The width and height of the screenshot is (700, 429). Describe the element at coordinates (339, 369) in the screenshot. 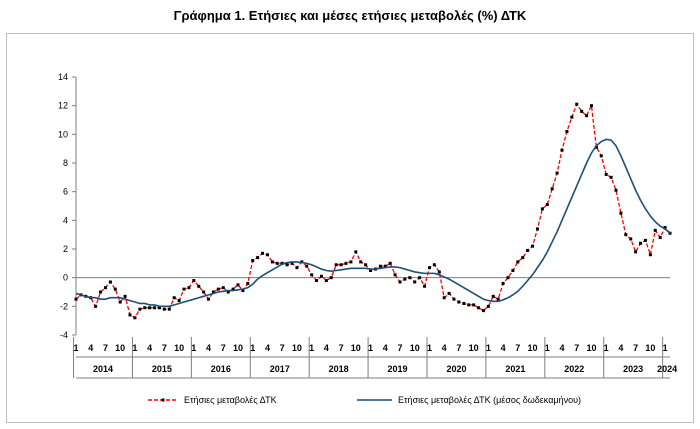

I see `year-label: 2018` at that location.